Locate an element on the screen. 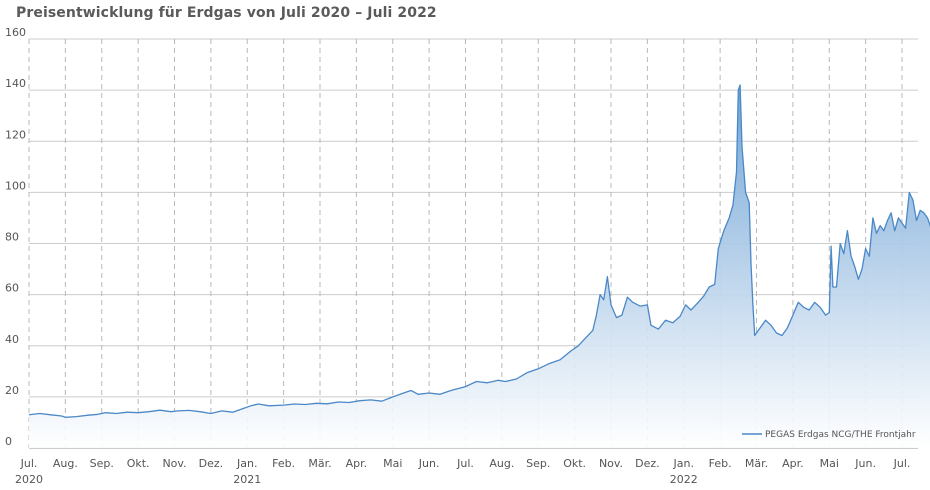 Image resolution: width=930 pixels, height=490 pixels. y-tick-label: 120 is located at coordinates (15, 134).